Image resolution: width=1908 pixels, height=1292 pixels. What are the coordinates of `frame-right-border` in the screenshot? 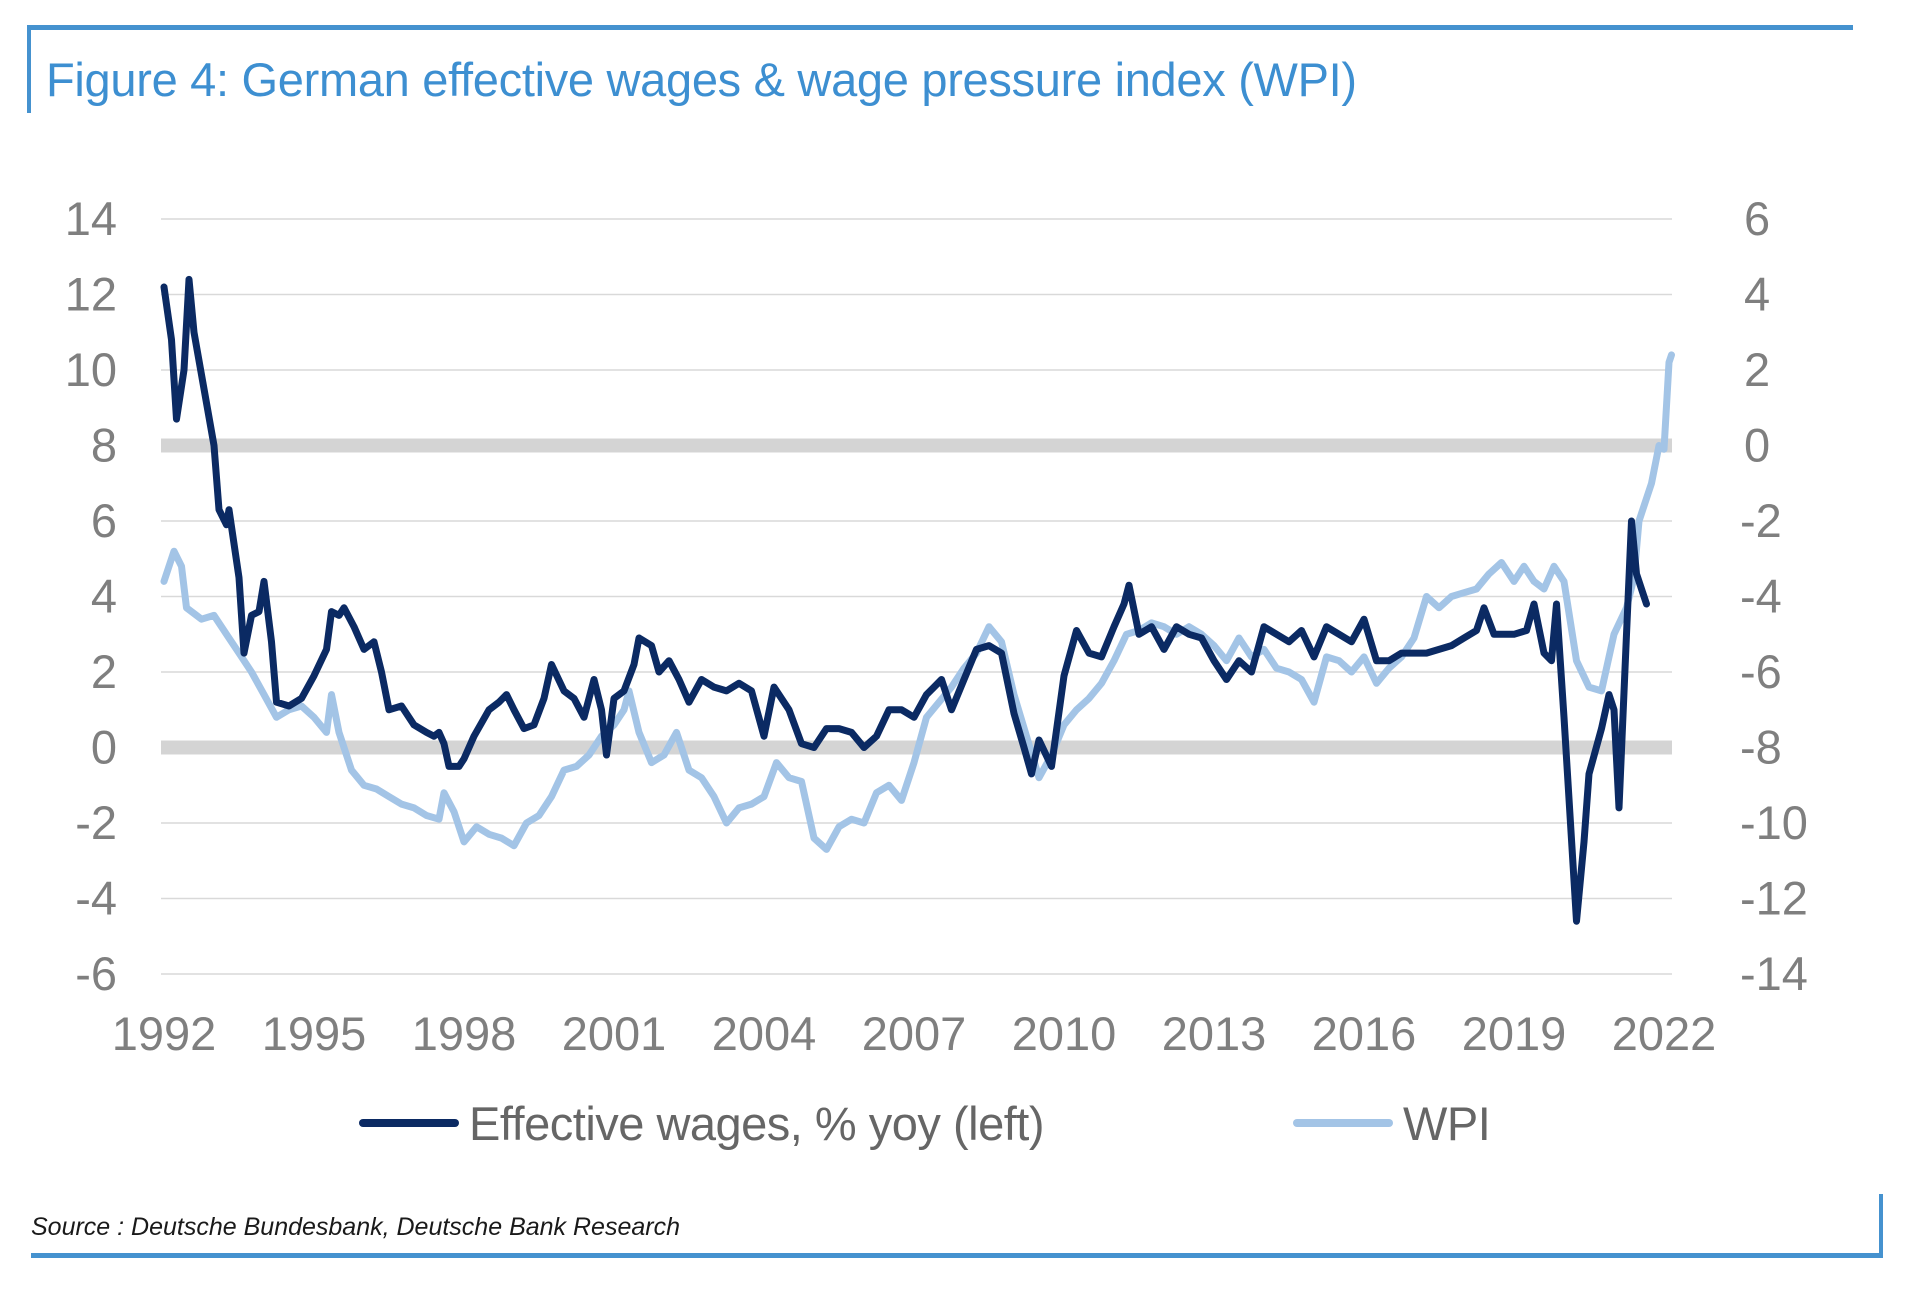 It's located at (1881, 1226).